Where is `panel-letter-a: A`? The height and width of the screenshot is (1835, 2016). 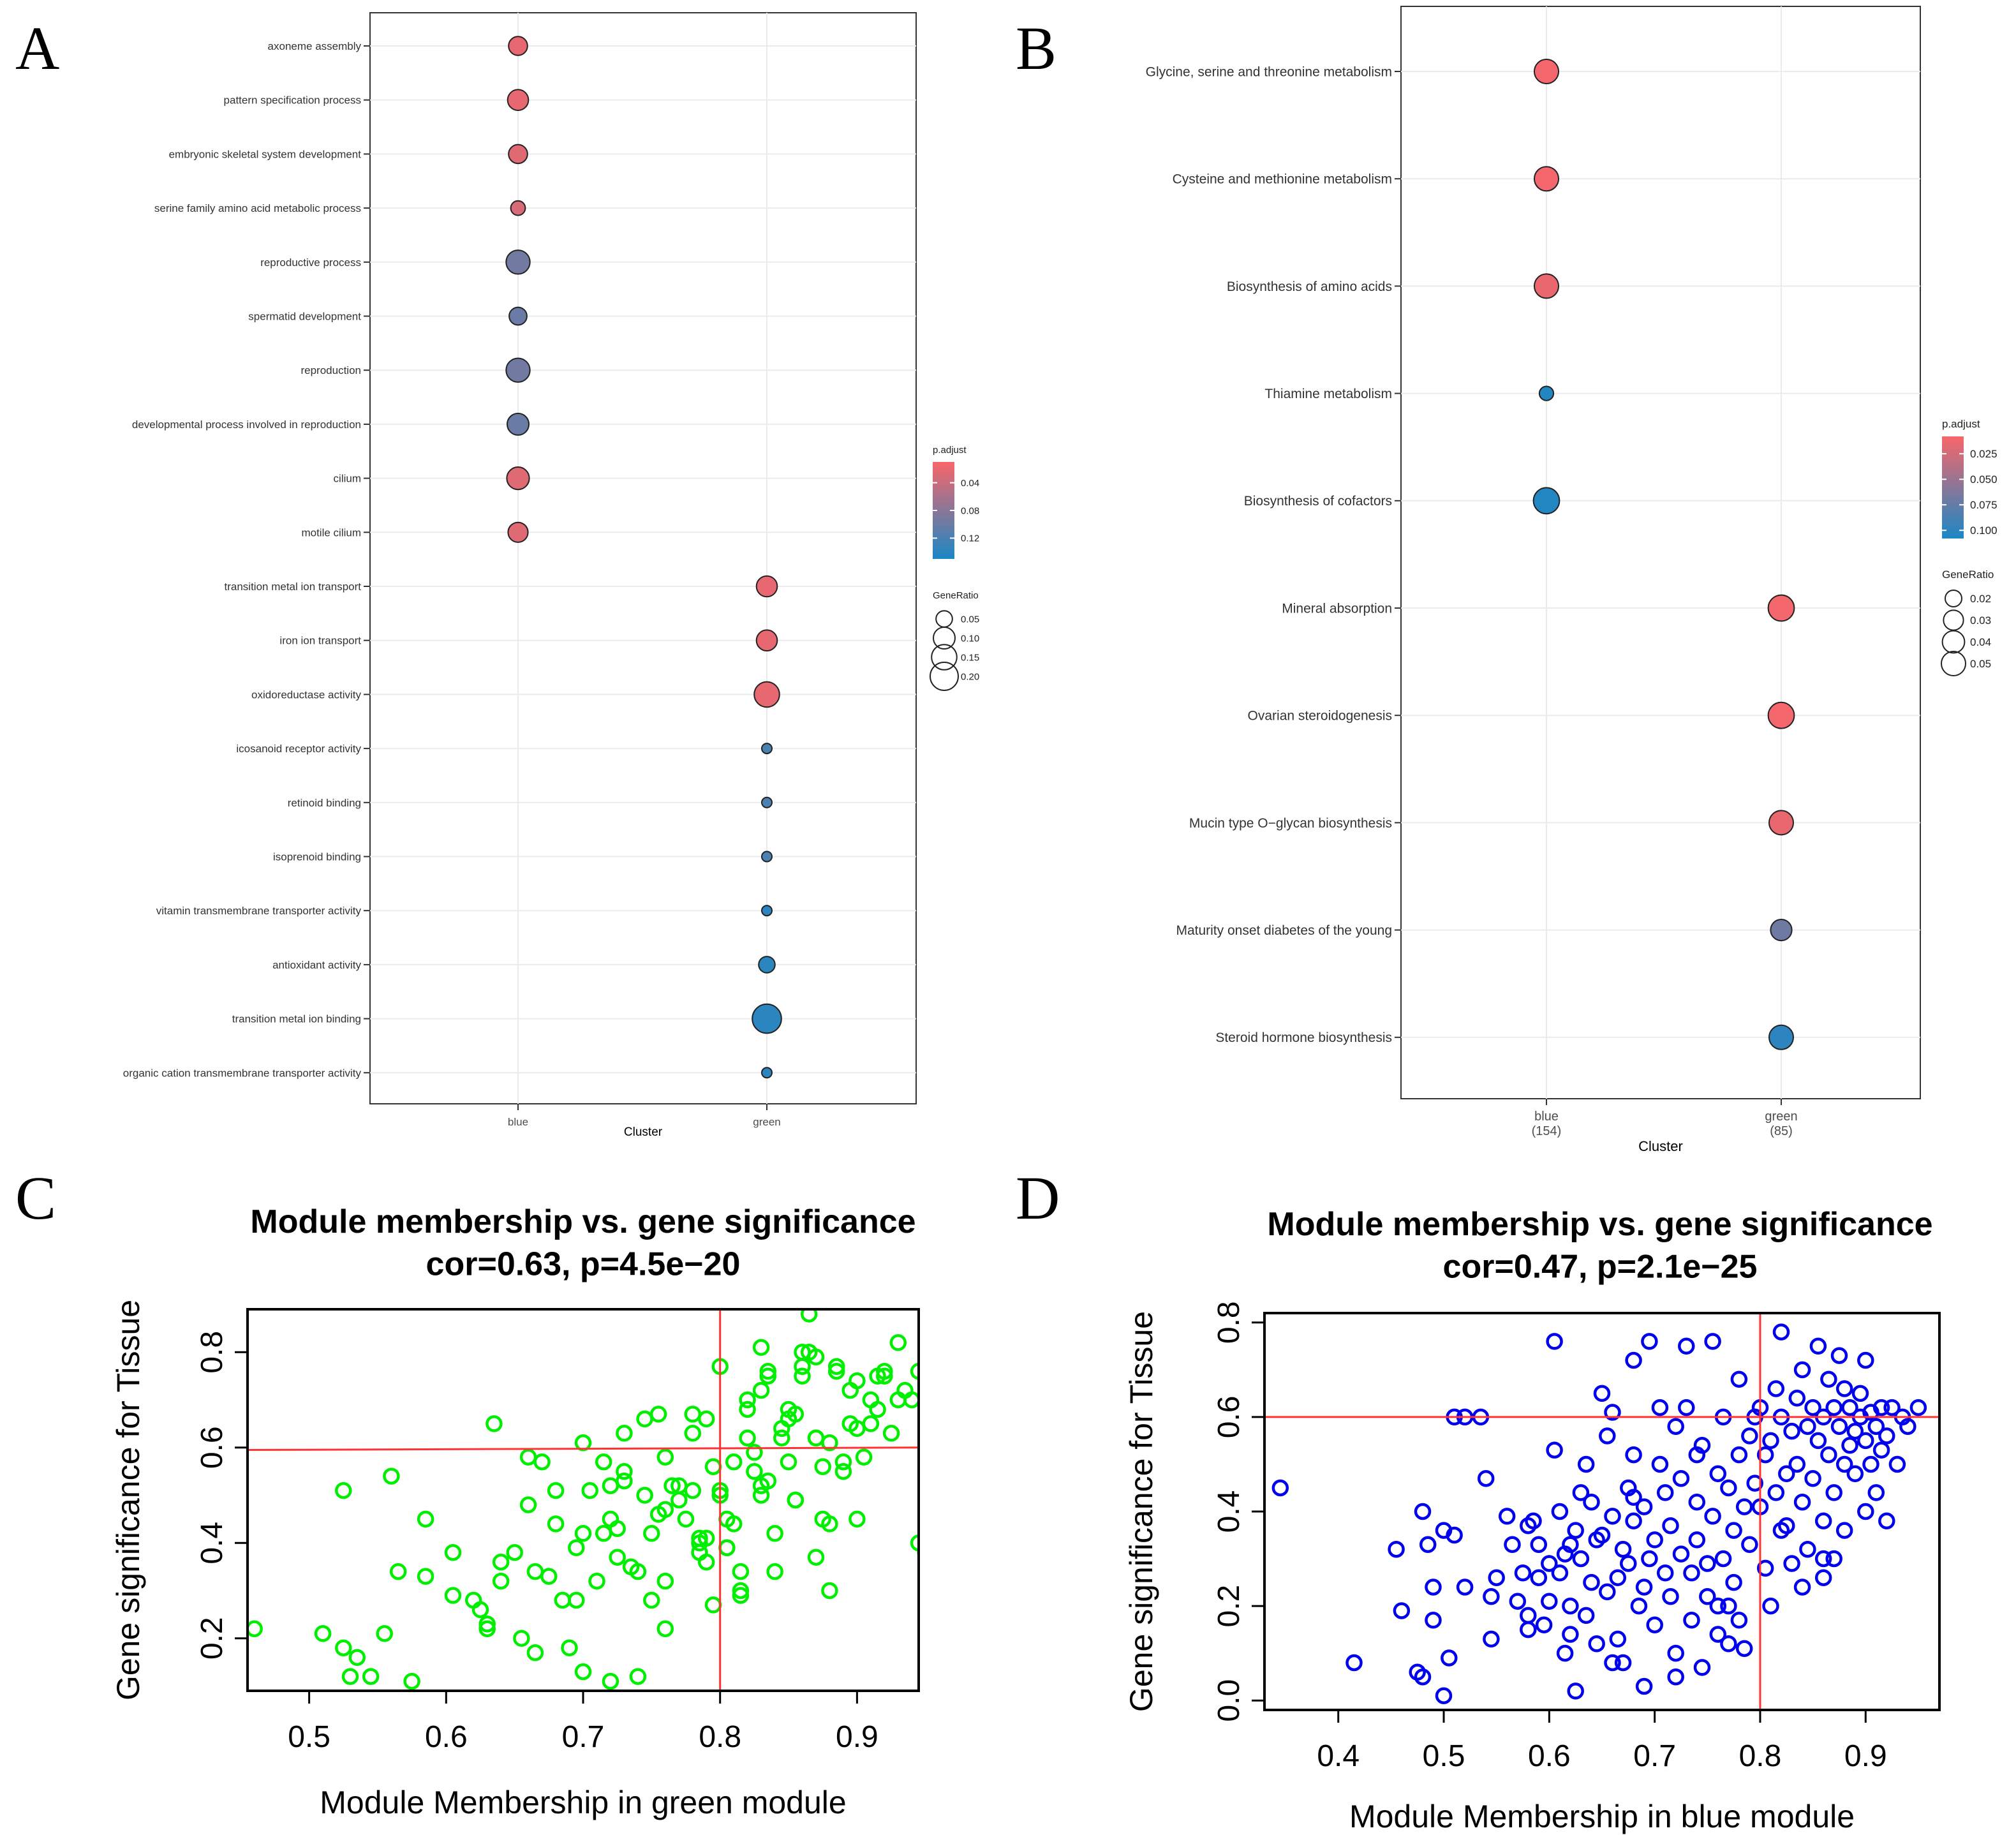 panel-letter-a: A is located at coordinates (37, 48).